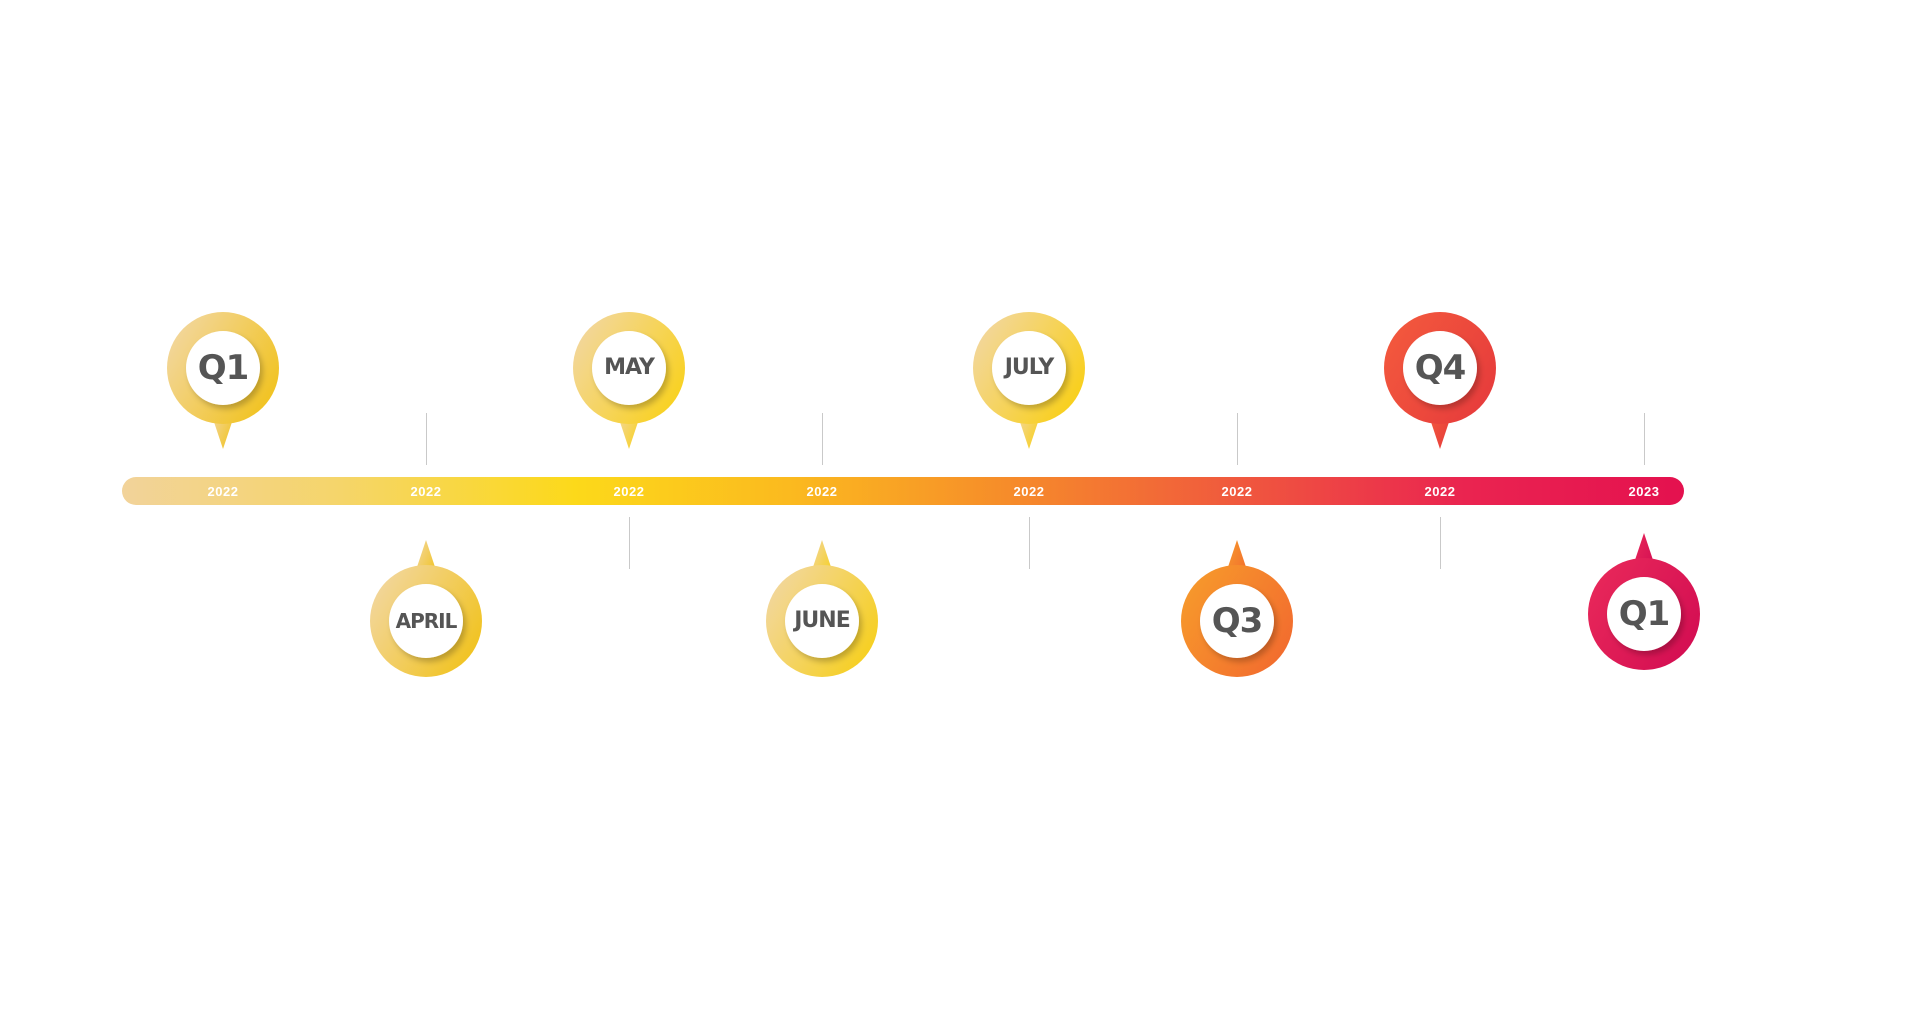 The image size is (1920, 1036). Describe the element at coordinates (1029, 367) in the screenshot. I see `milestone-label: JULY` at that location.